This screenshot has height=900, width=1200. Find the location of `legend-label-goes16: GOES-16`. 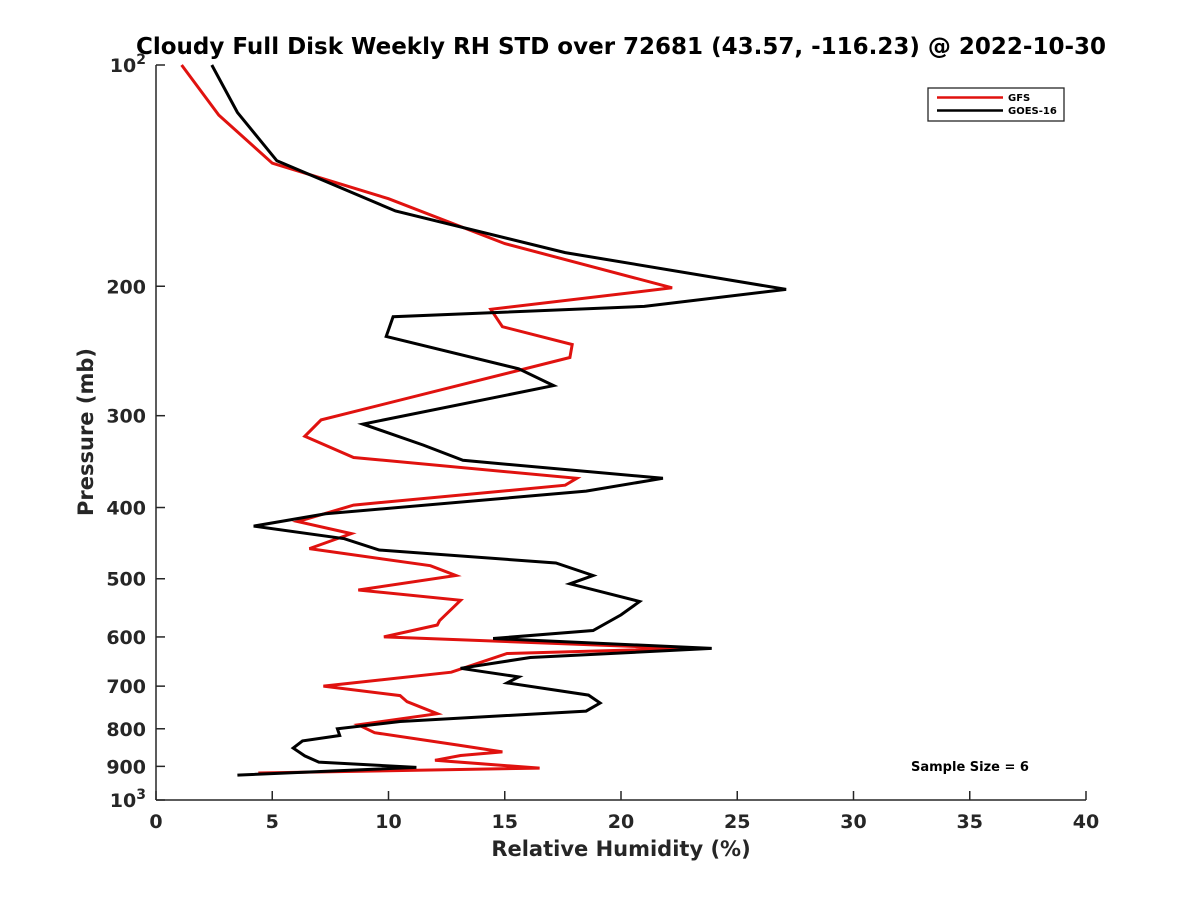

legend-label-goes16: GOES-16 is located at coordinates (1032, 111).